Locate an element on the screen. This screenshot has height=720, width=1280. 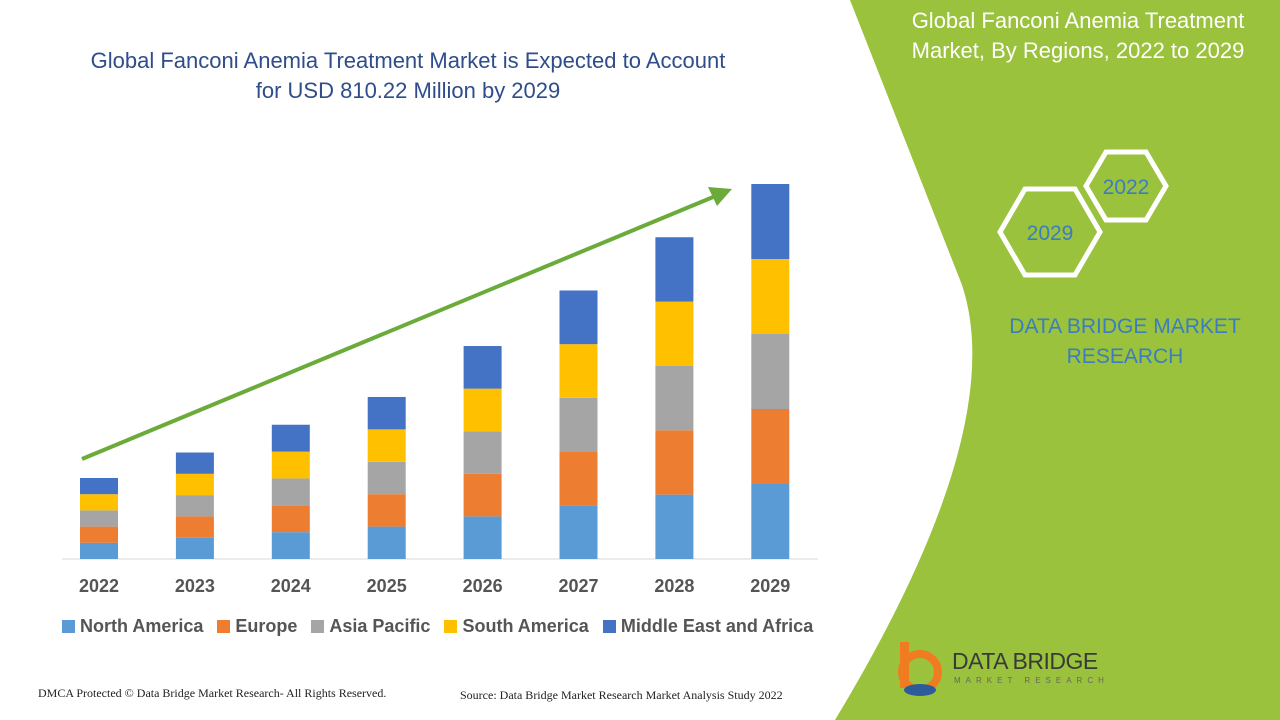
brand: DATA BRIDGE MARKET RESEARCH is located at coordinates (1125, 341).